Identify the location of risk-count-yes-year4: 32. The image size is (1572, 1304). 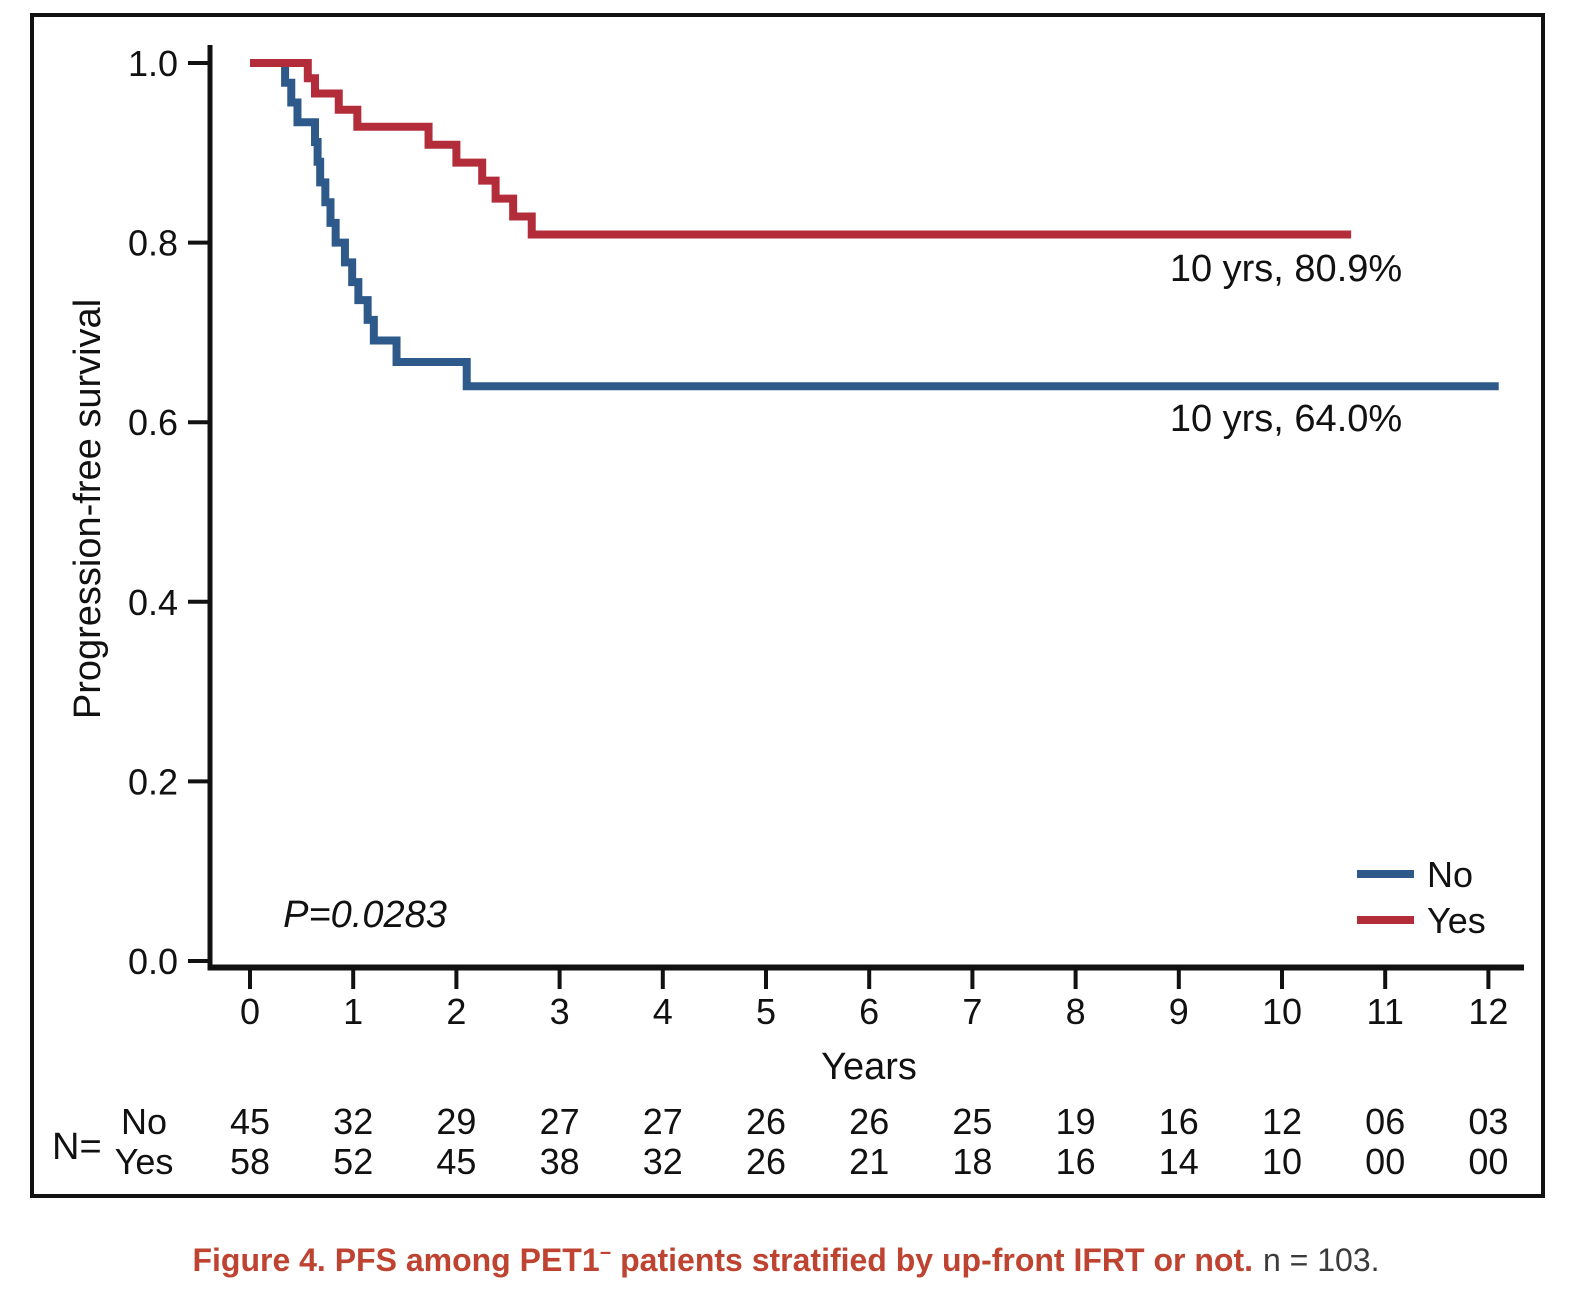
(663, 1161).